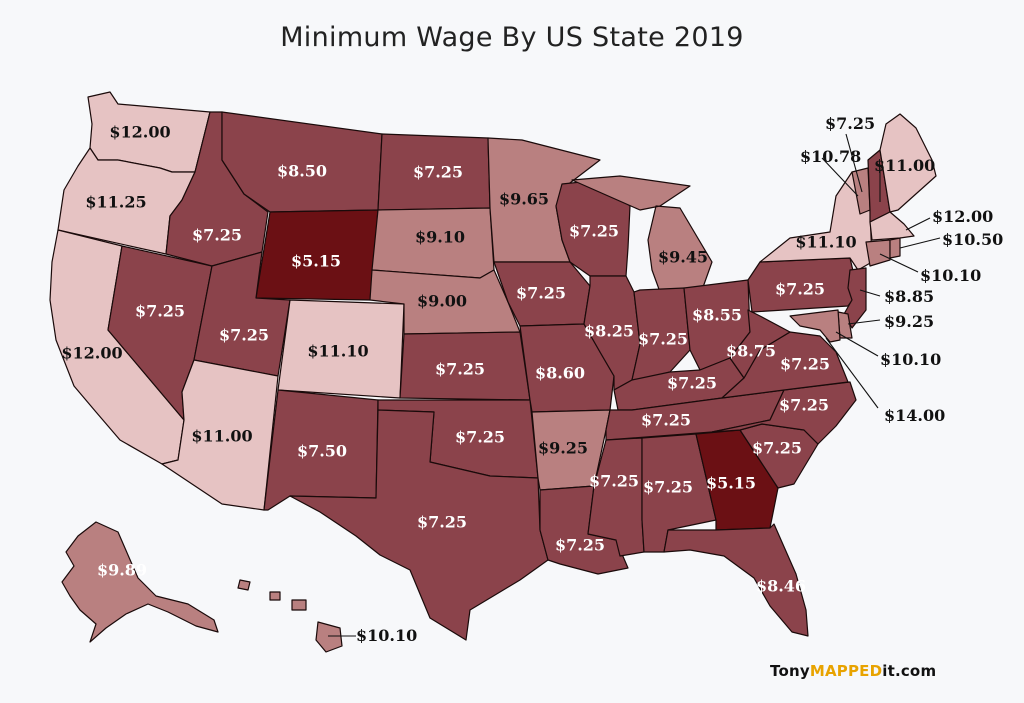 This screenshot has width=1024, height=703. What do you see at coordinates (804, 405) in the screenshot?
I see `label-NC: $7.25` at bounding box center [804, 405].